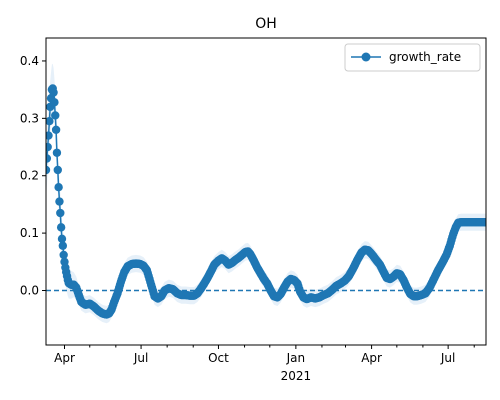 The height and width of the screenshot is (400, 500). Describe the element at coordinates (425, 57) in the screenshot. I see `legend-label: growth_rate` at that location.